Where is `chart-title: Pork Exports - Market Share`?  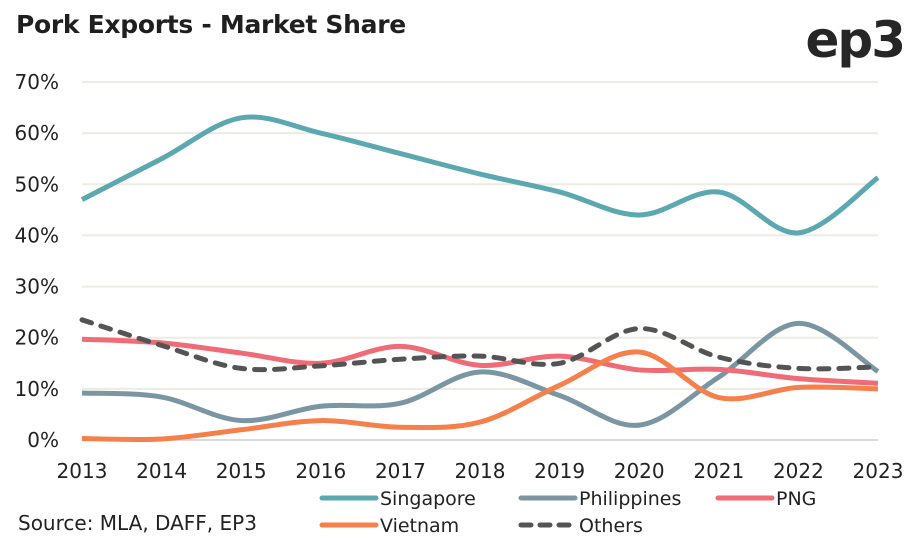 chart-title: Pork Exports - Market Share is located at coordinates (211, 24).